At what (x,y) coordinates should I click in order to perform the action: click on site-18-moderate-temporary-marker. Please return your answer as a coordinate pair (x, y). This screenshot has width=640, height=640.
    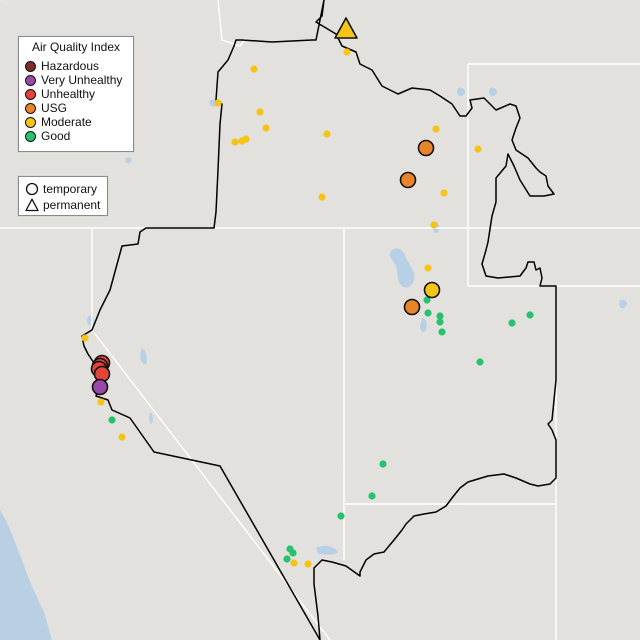
    Looking at the image, I should click on (428, 268).